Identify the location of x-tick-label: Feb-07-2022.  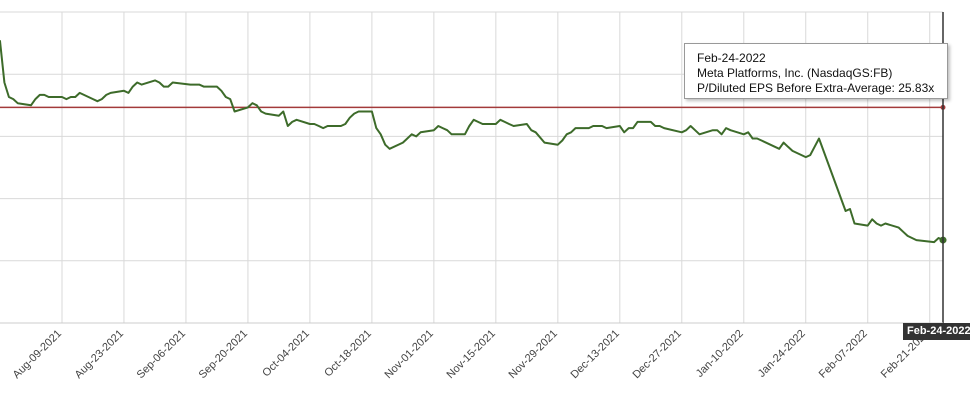
(843, 354).